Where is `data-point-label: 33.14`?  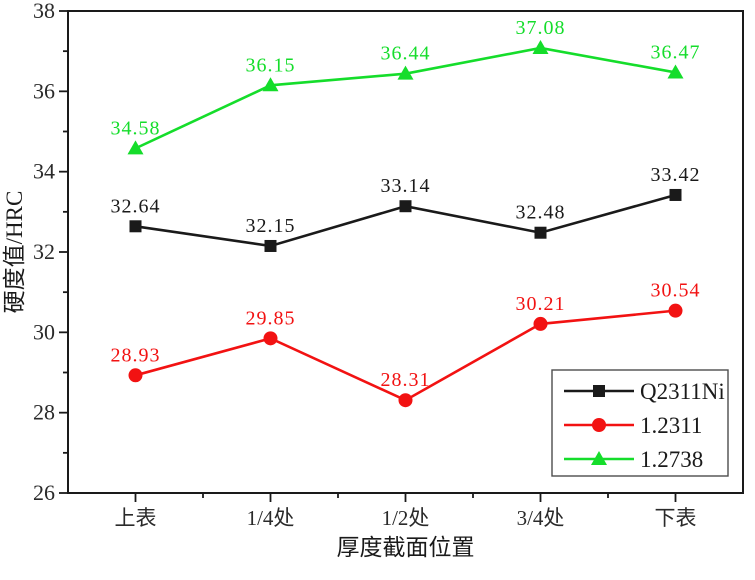 data-point-label: 33.14 is located at coordinates (406, 186).